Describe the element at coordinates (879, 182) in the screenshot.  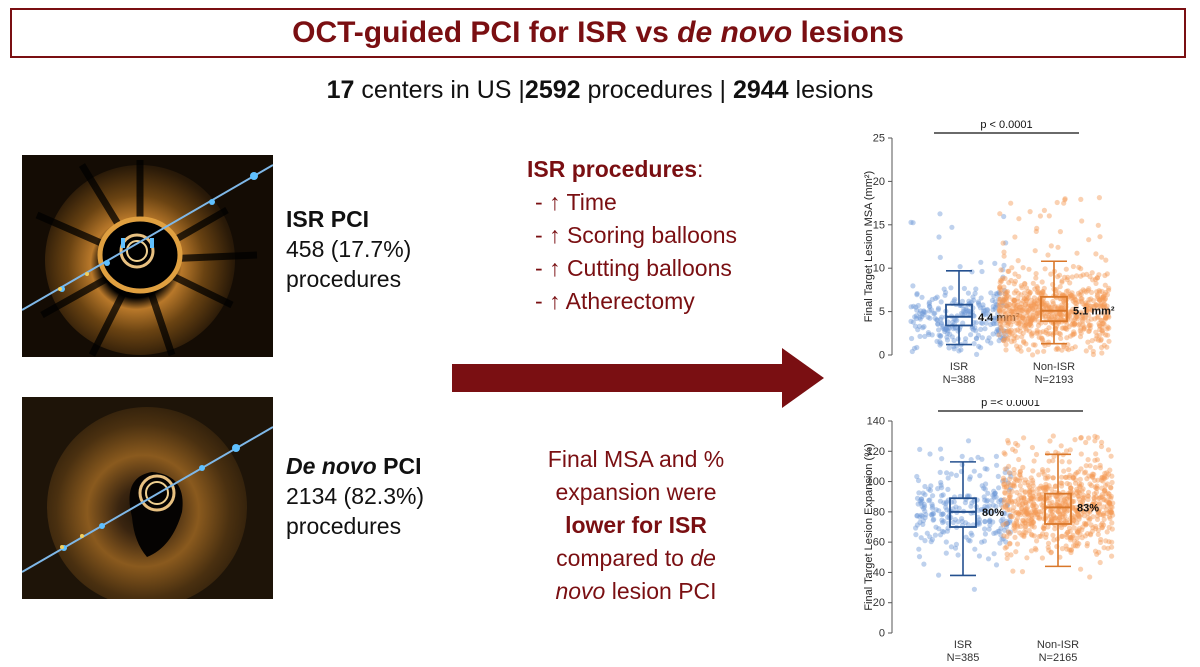
I see `y-tick-label: 20` at that location.